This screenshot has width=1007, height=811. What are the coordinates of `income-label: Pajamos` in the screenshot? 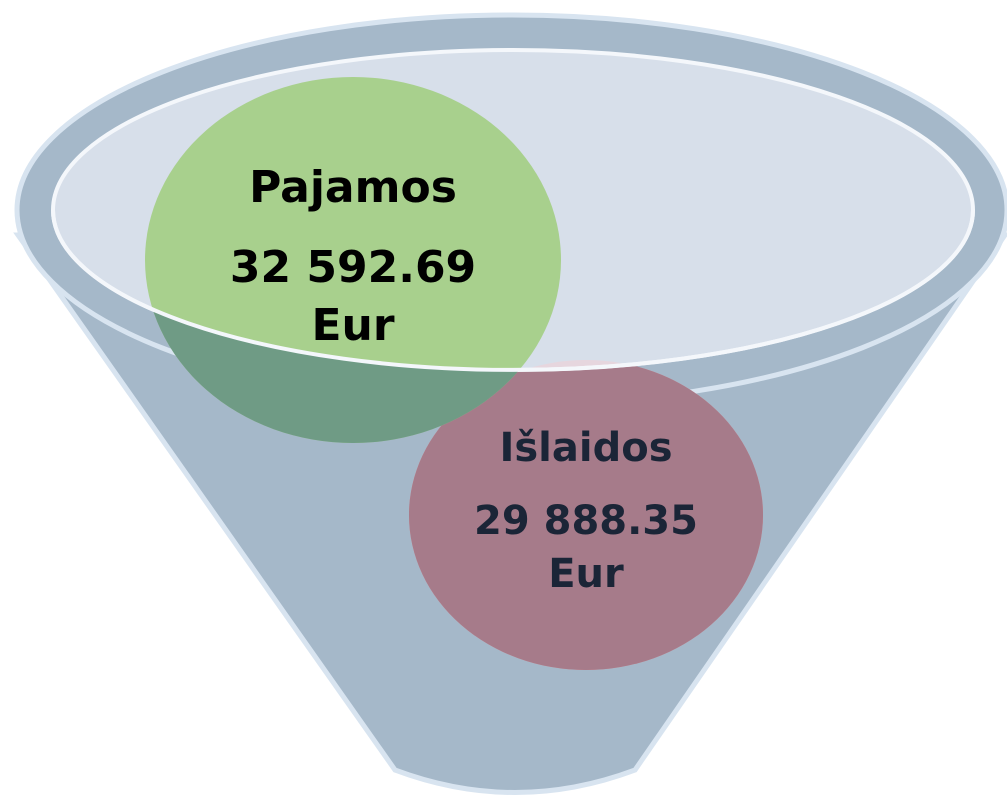 It's located at (353, 187).